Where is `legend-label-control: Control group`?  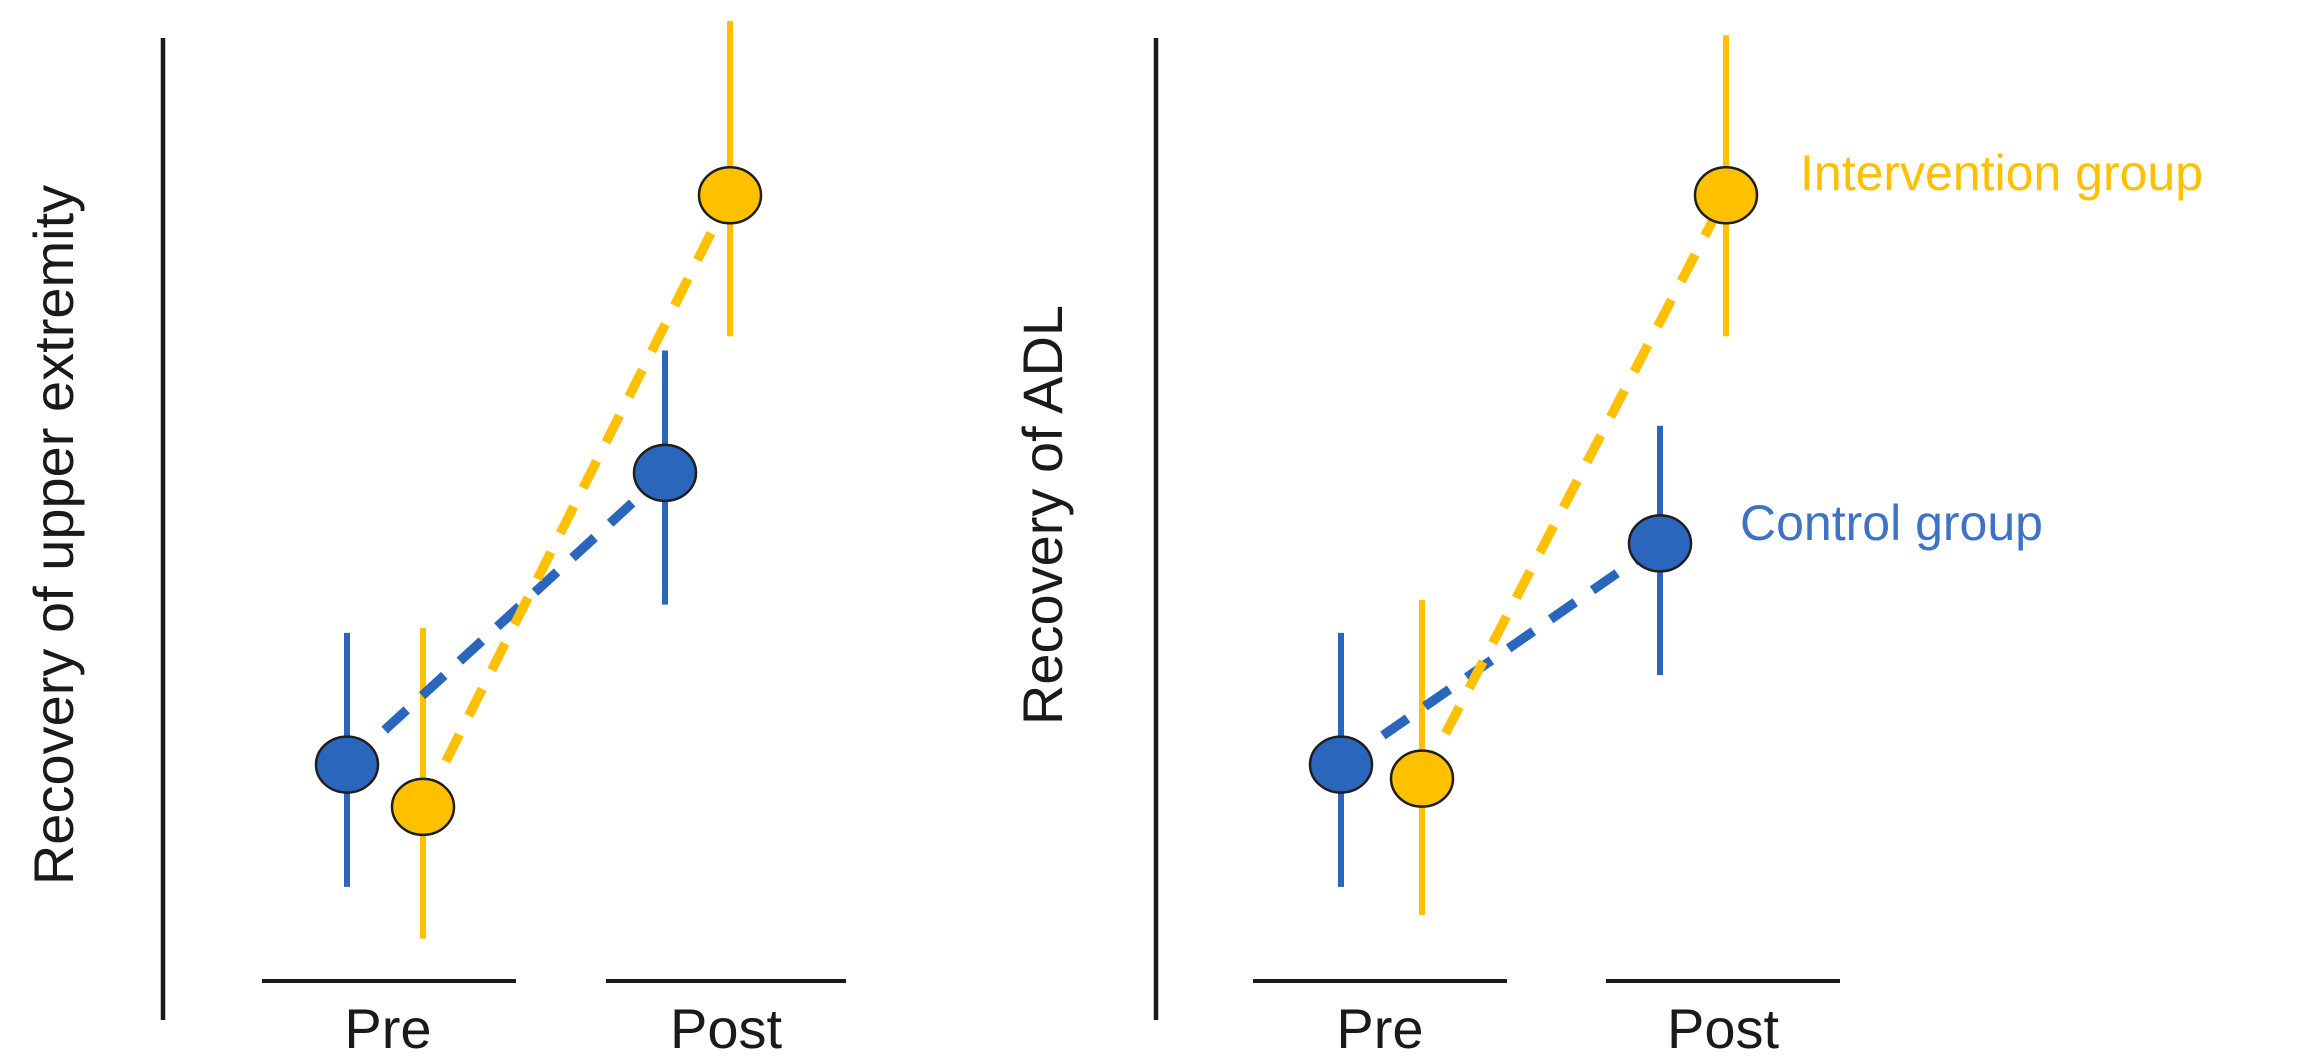 legend-label-control: Control group is located at coordinates (1891, 523).